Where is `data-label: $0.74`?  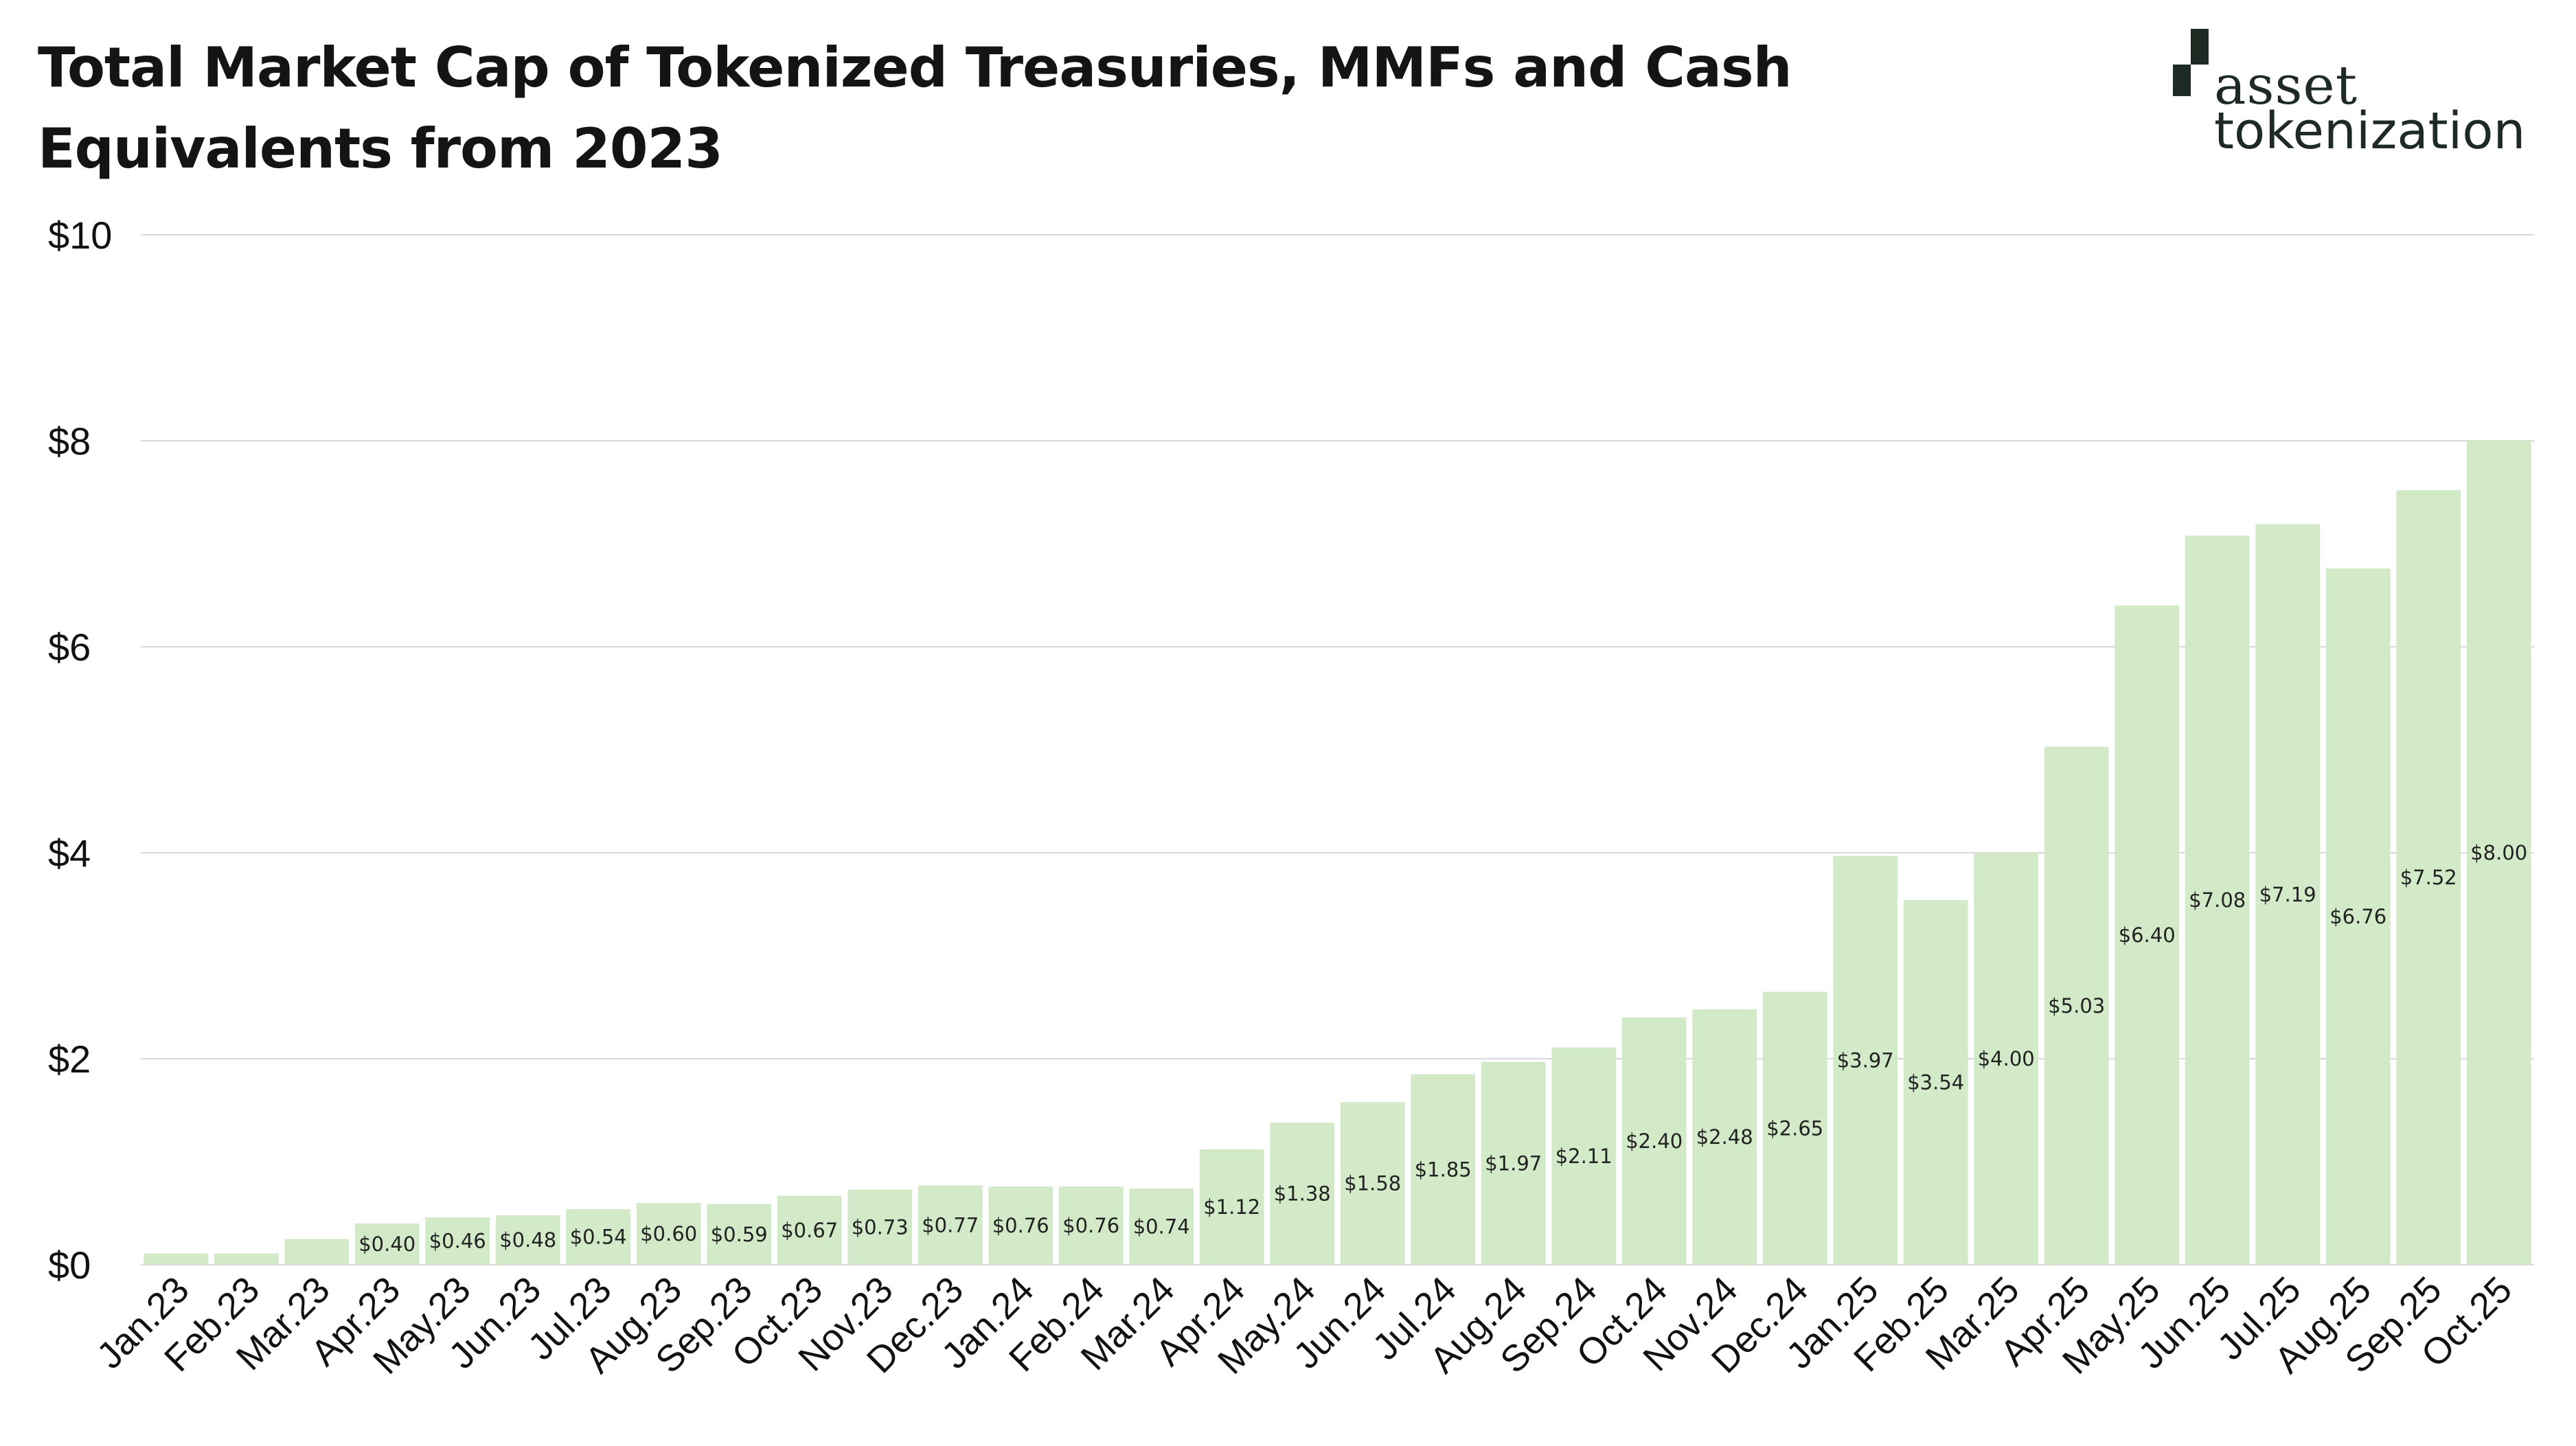 data-label: $0.74 is located at coordinates (1161, 1227).